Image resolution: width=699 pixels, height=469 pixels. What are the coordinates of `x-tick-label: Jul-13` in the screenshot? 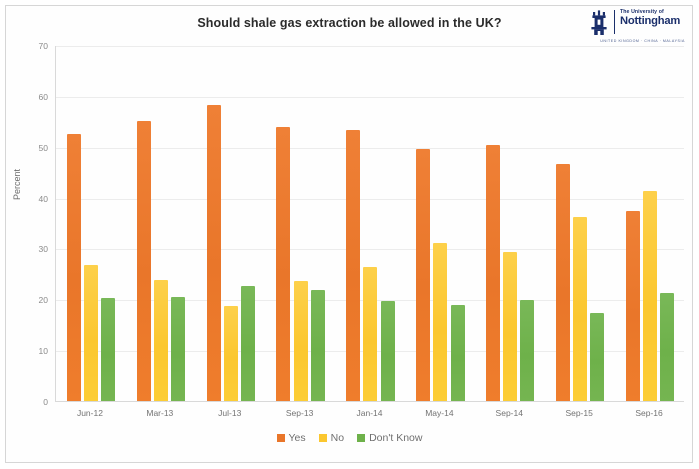 It's located at (230, 413).